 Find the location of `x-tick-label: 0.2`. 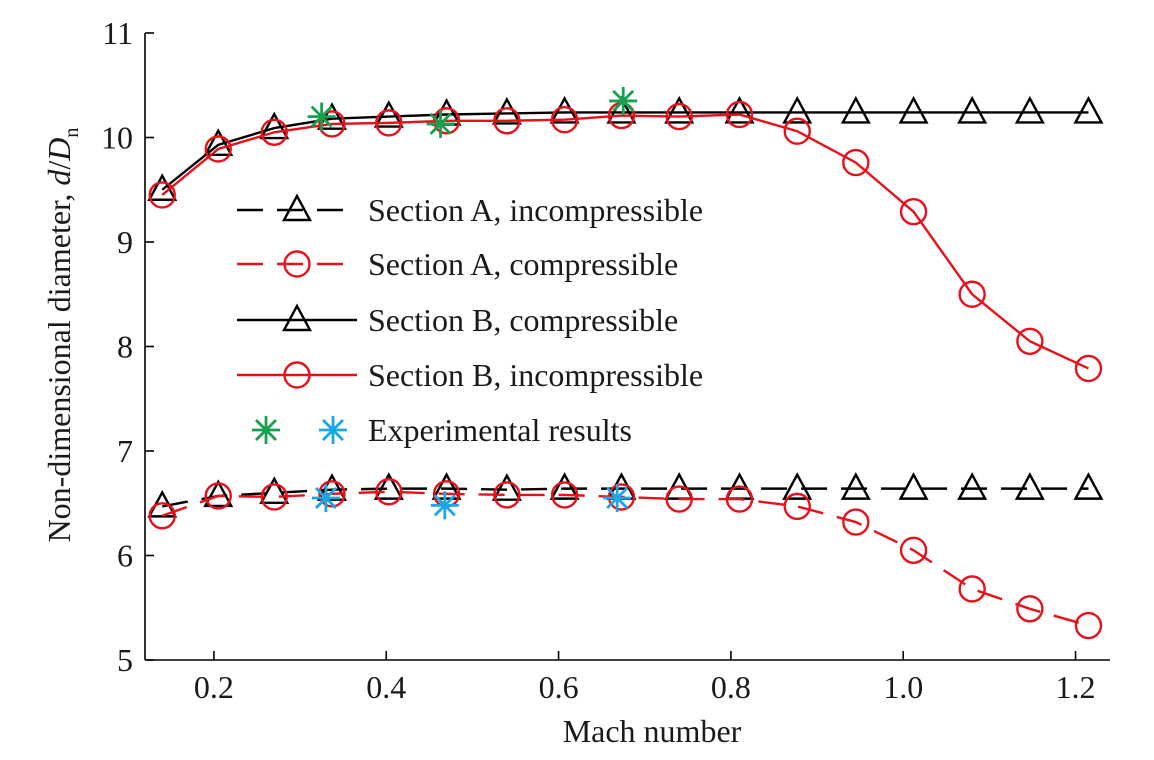

x-tick-label: 0.2 is located at coordinates (214, 687).